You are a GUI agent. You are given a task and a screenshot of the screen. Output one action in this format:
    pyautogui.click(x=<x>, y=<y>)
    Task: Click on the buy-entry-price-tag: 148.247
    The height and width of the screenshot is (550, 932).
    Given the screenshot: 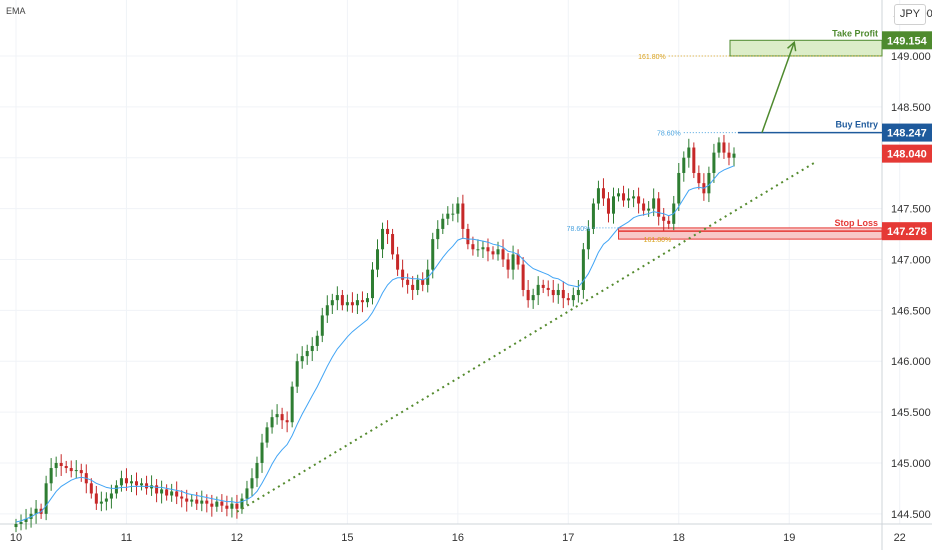 What is the action you would take?
    pyautogui.click(x=907, y=134)
    